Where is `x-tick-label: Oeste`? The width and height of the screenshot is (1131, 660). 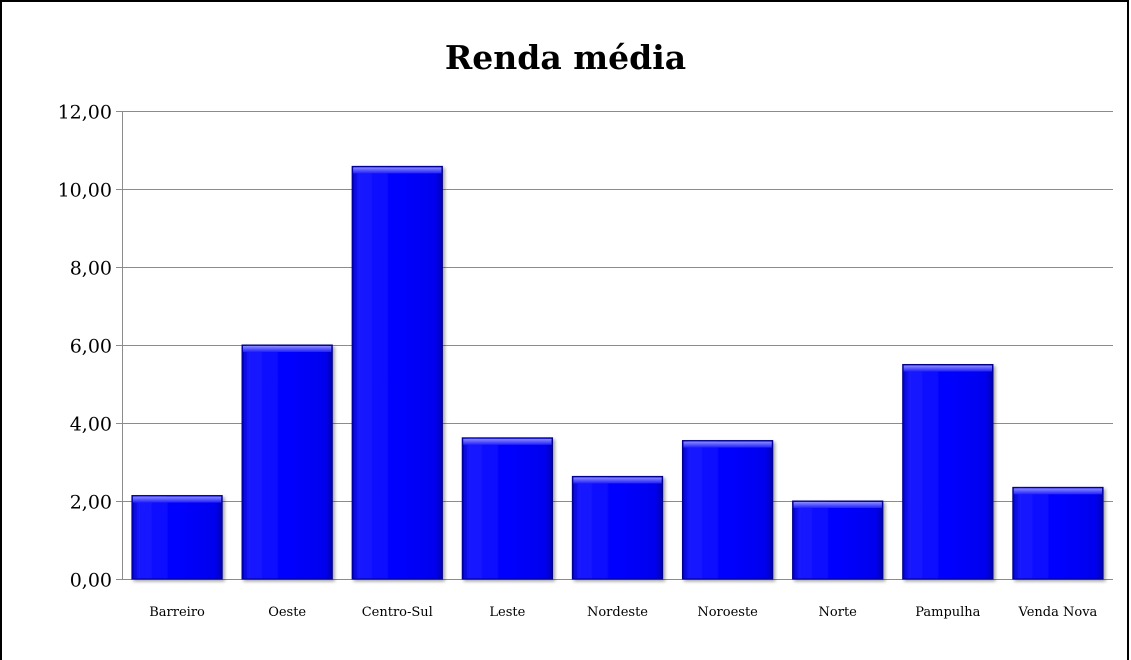
x-tick-label: Oeste is located at coordinates (287, 612).